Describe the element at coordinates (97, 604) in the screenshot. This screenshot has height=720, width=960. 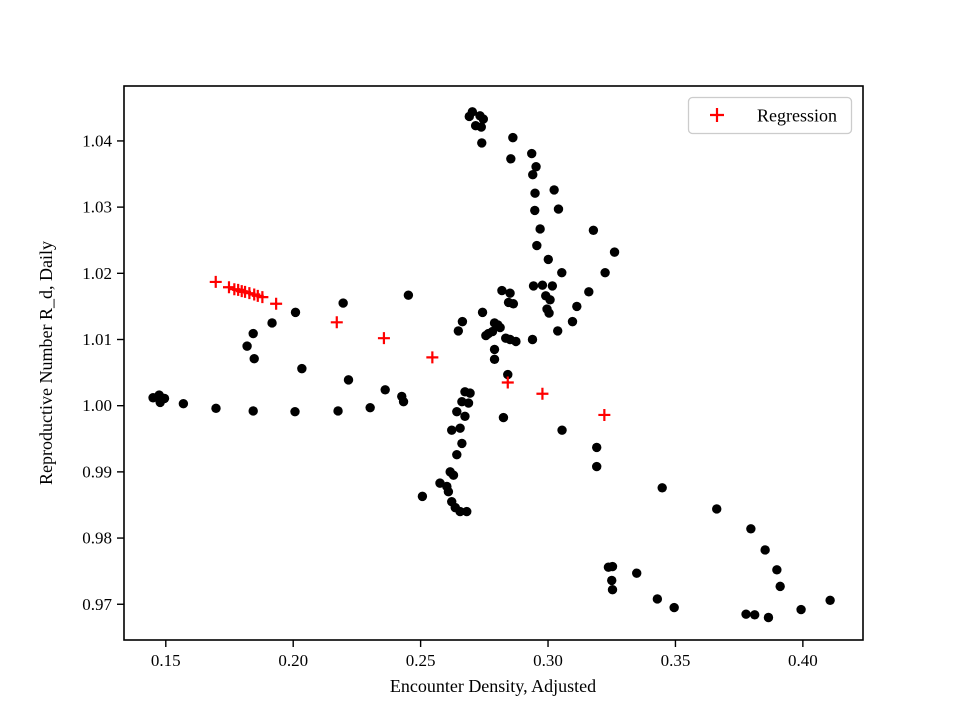
I see `y-tick-label: 0.97` at that location.